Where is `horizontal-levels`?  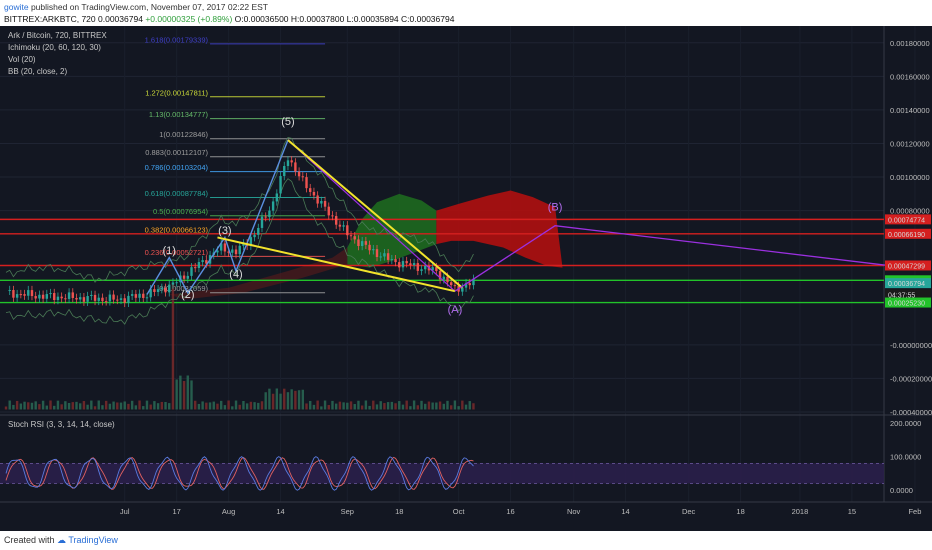 horizontal-levels is located at coordinates (442, 261).